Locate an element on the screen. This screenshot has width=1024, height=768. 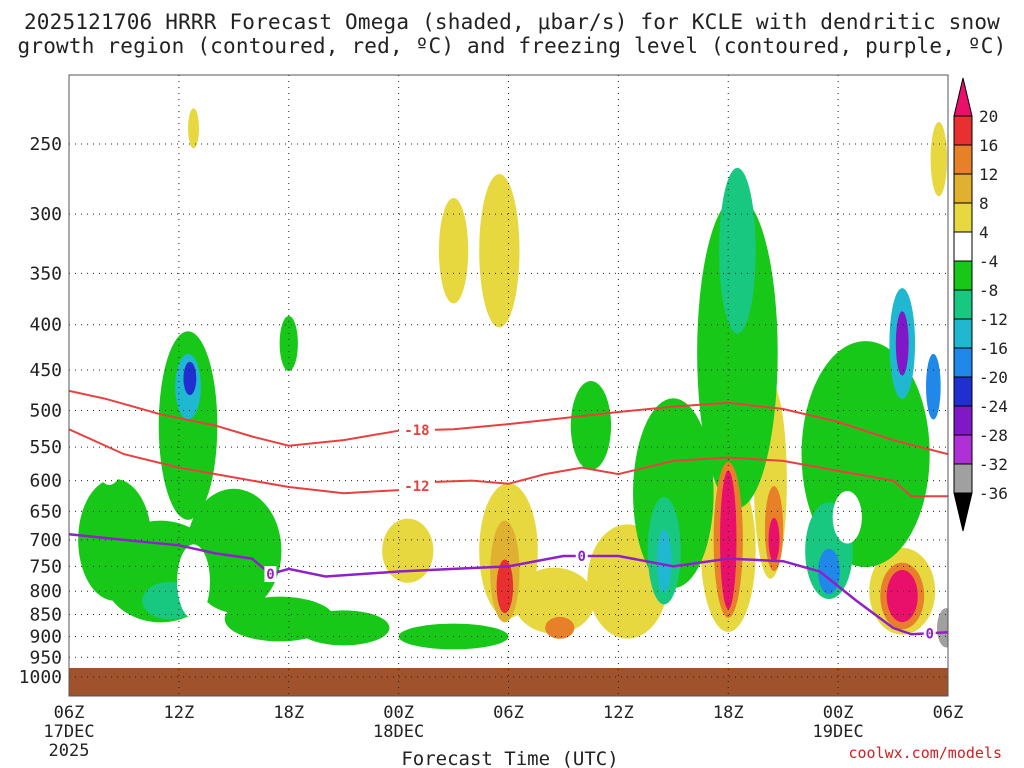
y-tick-label-650: 650 is located at coordinates (45, 511).